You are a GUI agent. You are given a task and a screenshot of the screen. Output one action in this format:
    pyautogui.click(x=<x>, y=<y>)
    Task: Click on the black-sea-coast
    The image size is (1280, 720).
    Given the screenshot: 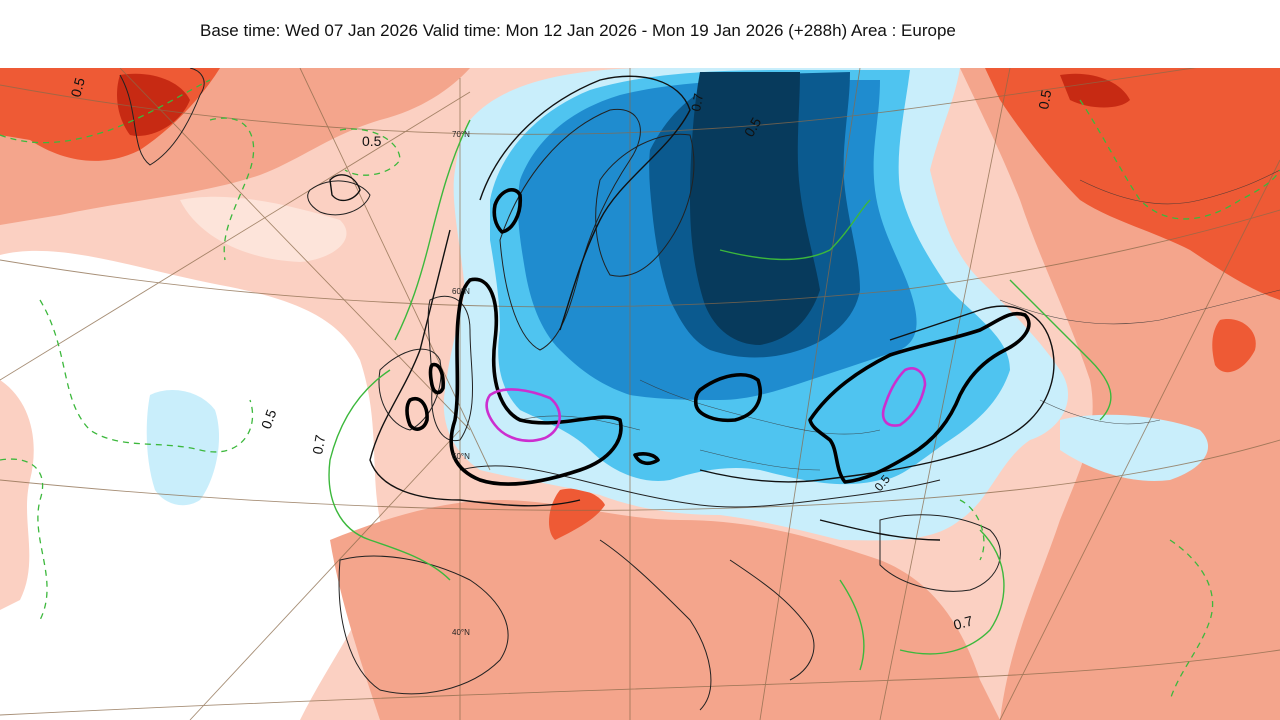 What is the action you would take?
    pyautogui.click(x=940, y=553)
    